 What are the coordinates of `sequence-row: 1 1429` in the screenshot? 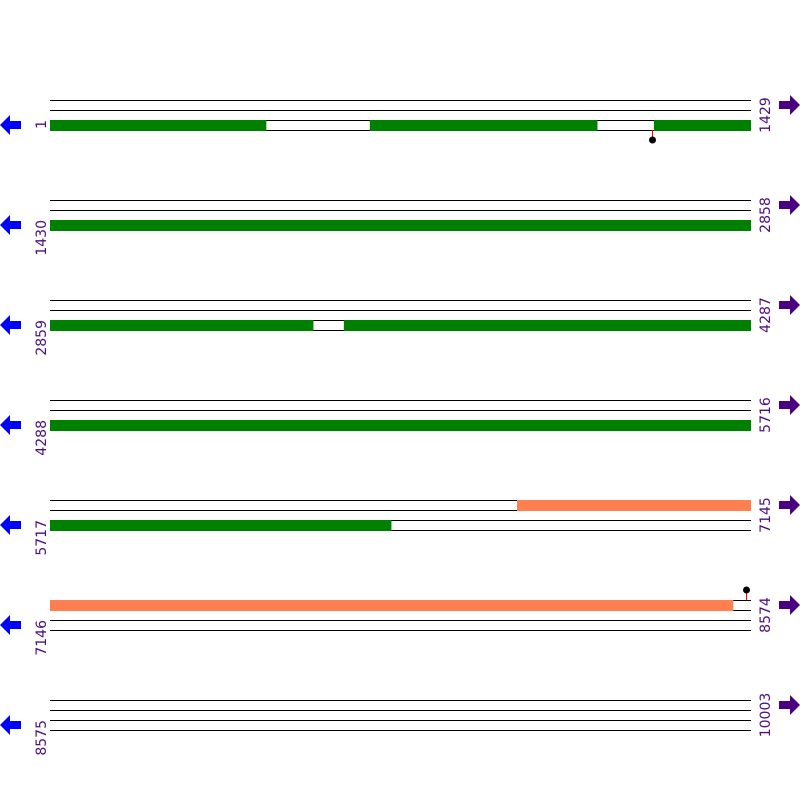 It's located at (400, 119).